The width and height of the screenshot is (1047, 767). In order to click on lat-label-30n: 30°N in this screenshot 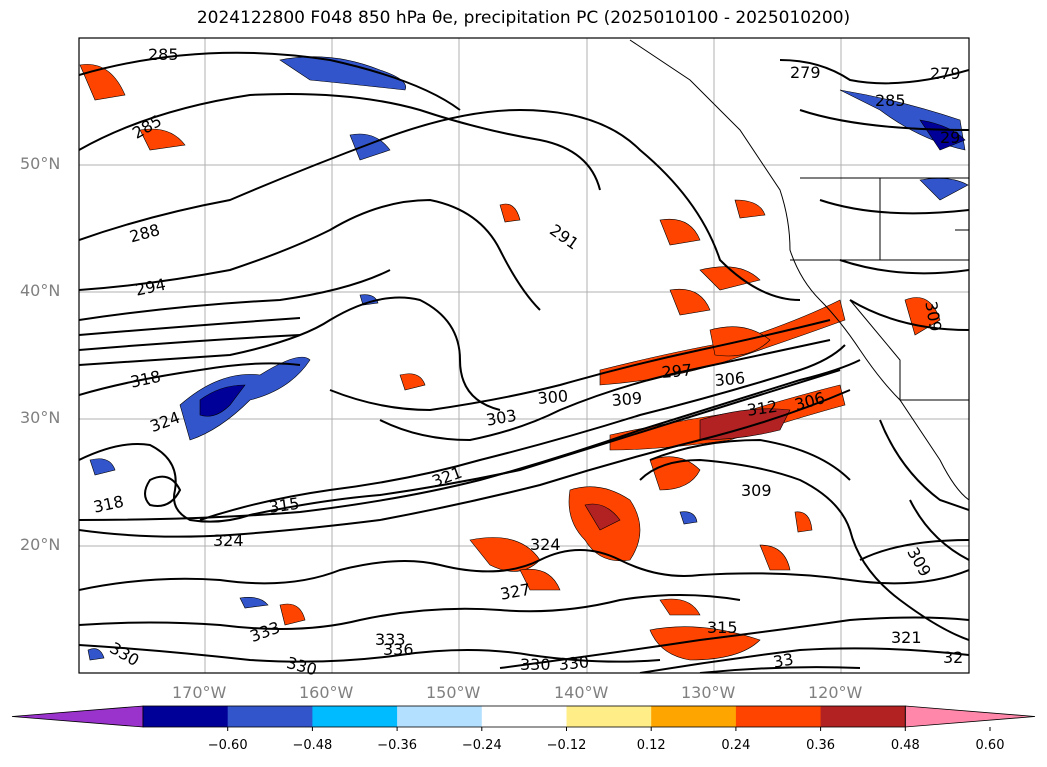, I will do `click(40, 417)`.